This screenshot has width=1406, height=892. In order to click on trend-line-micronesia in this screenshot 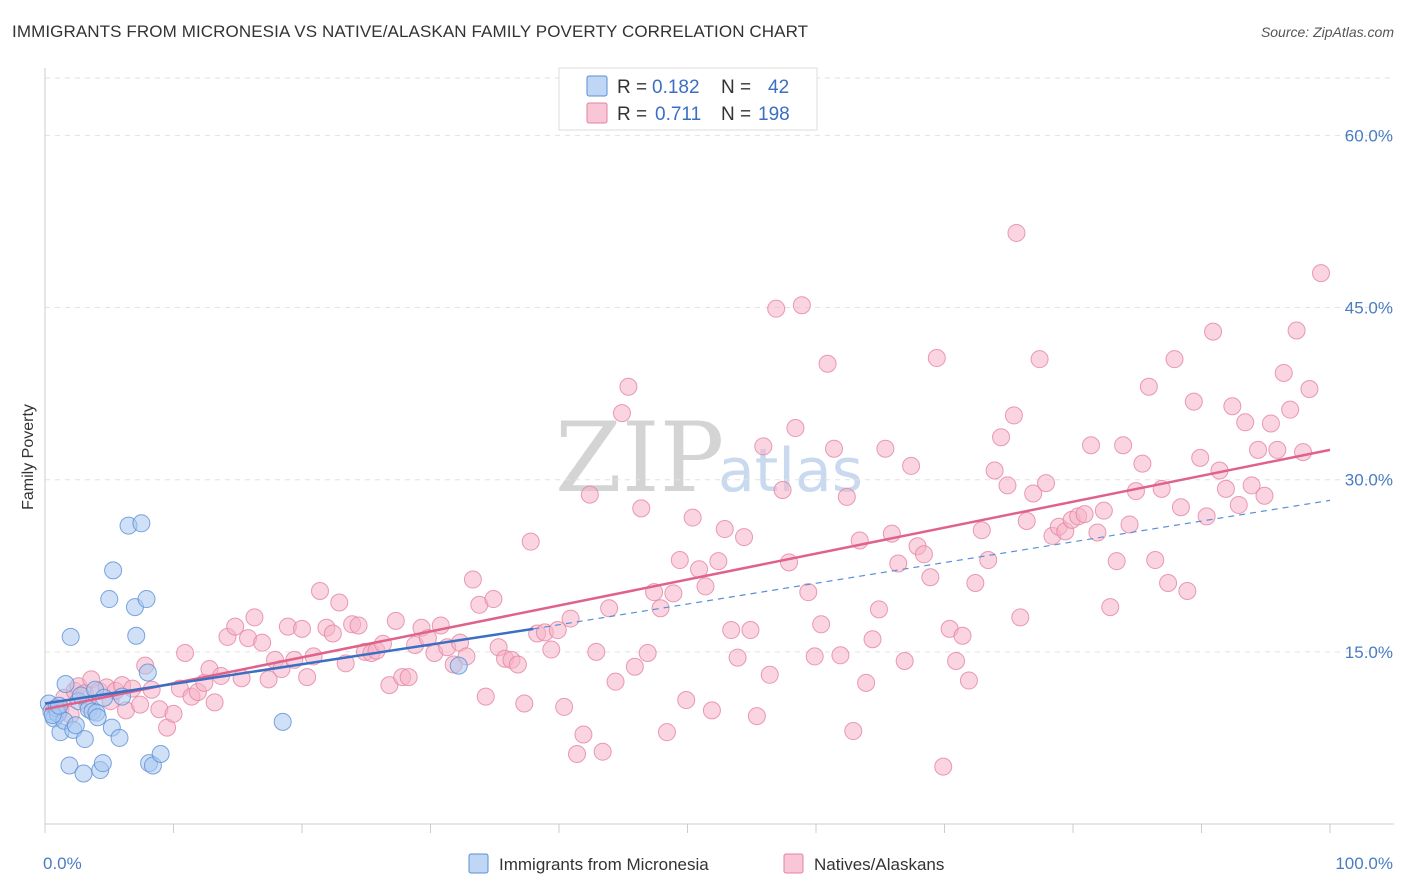, I will do `click(289, 666)`.